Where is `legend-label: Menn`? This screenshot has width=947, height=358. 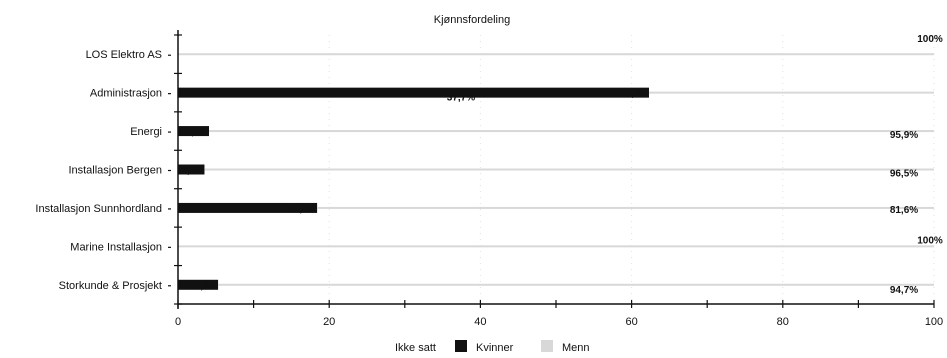
legend-label: Menn is located at coordinates (576, 348).